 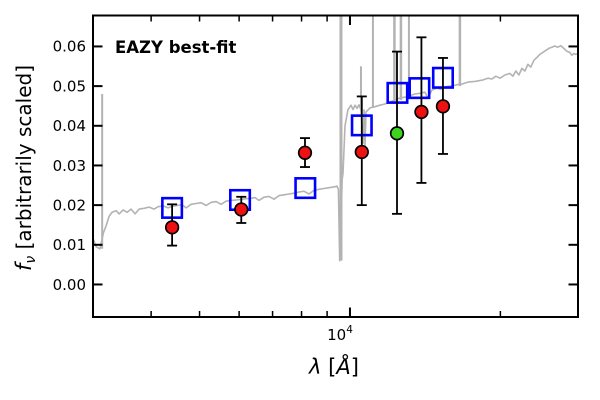 I want to click on y-tick-label: 0.03, so click(x=69, y=166).